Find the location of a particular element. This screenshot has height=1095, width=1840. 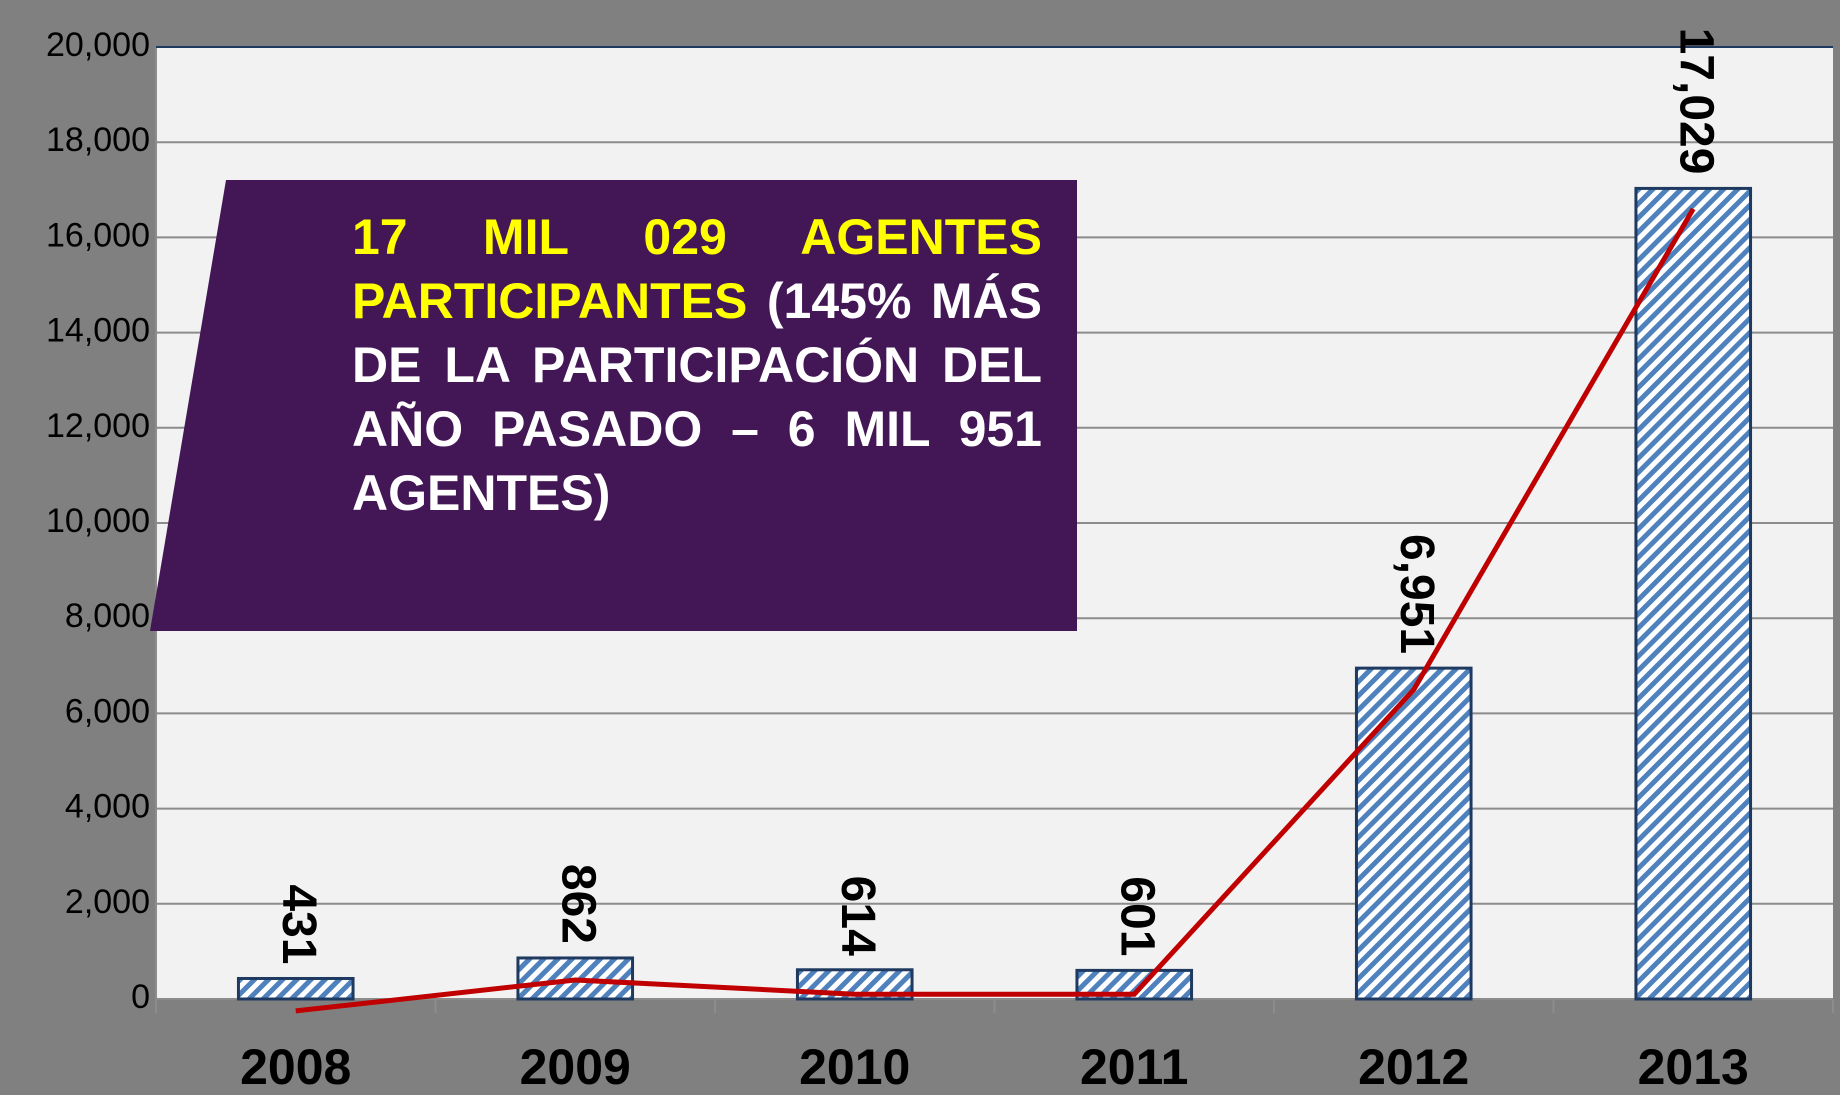

annotation-highlight: 17 MIL 029 AGENTES PARTICIPANTES is located at coordinates (697, 269).